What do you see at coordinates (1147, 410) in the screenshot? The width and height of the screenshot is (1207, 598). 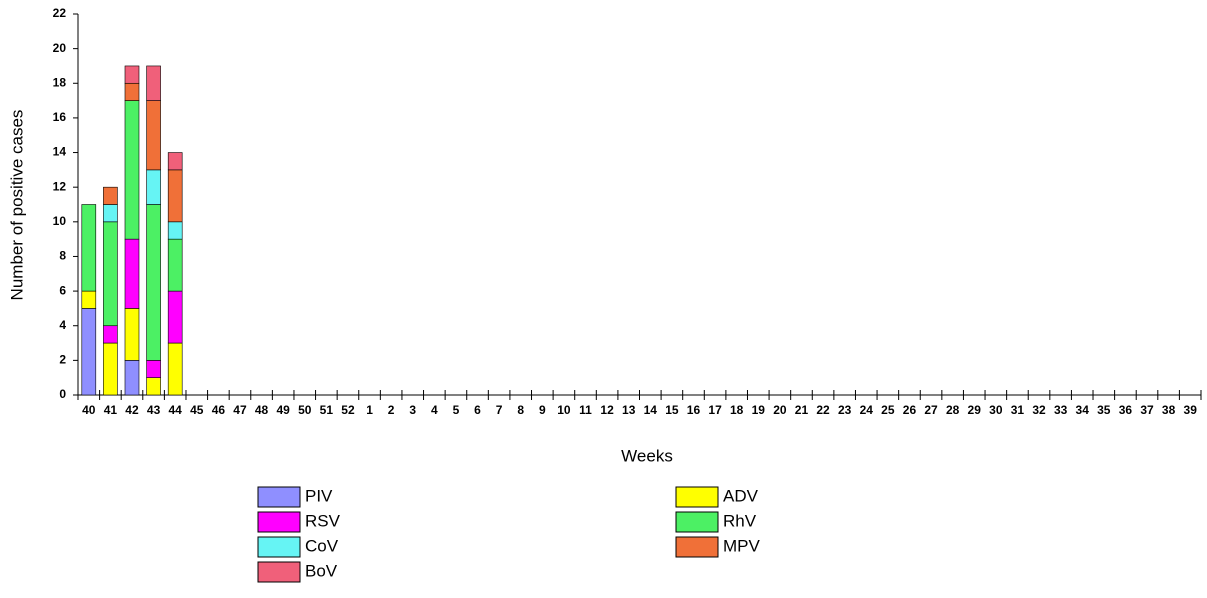 I see `x-tick-label: 37` at bounding box center [1147, 410].